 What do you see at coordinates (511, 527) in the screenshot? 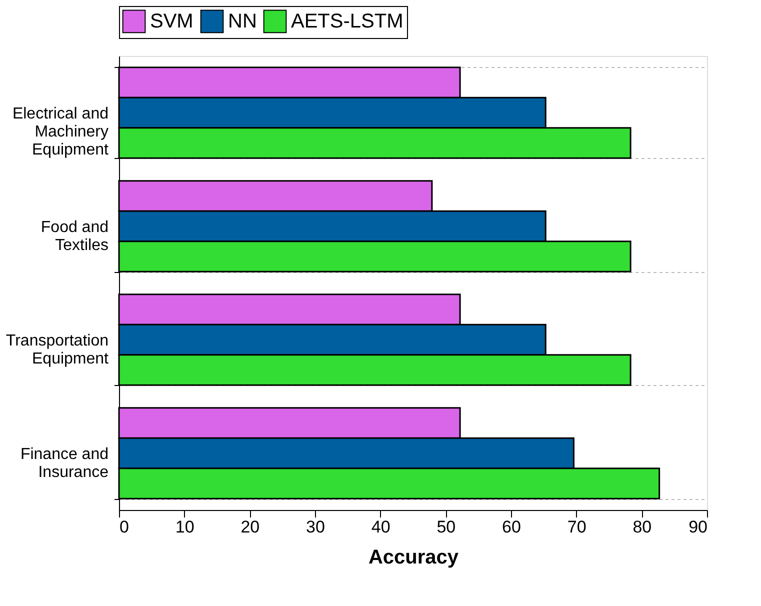
I see `x-tick-label: 60` at bounding box center [511, 527].